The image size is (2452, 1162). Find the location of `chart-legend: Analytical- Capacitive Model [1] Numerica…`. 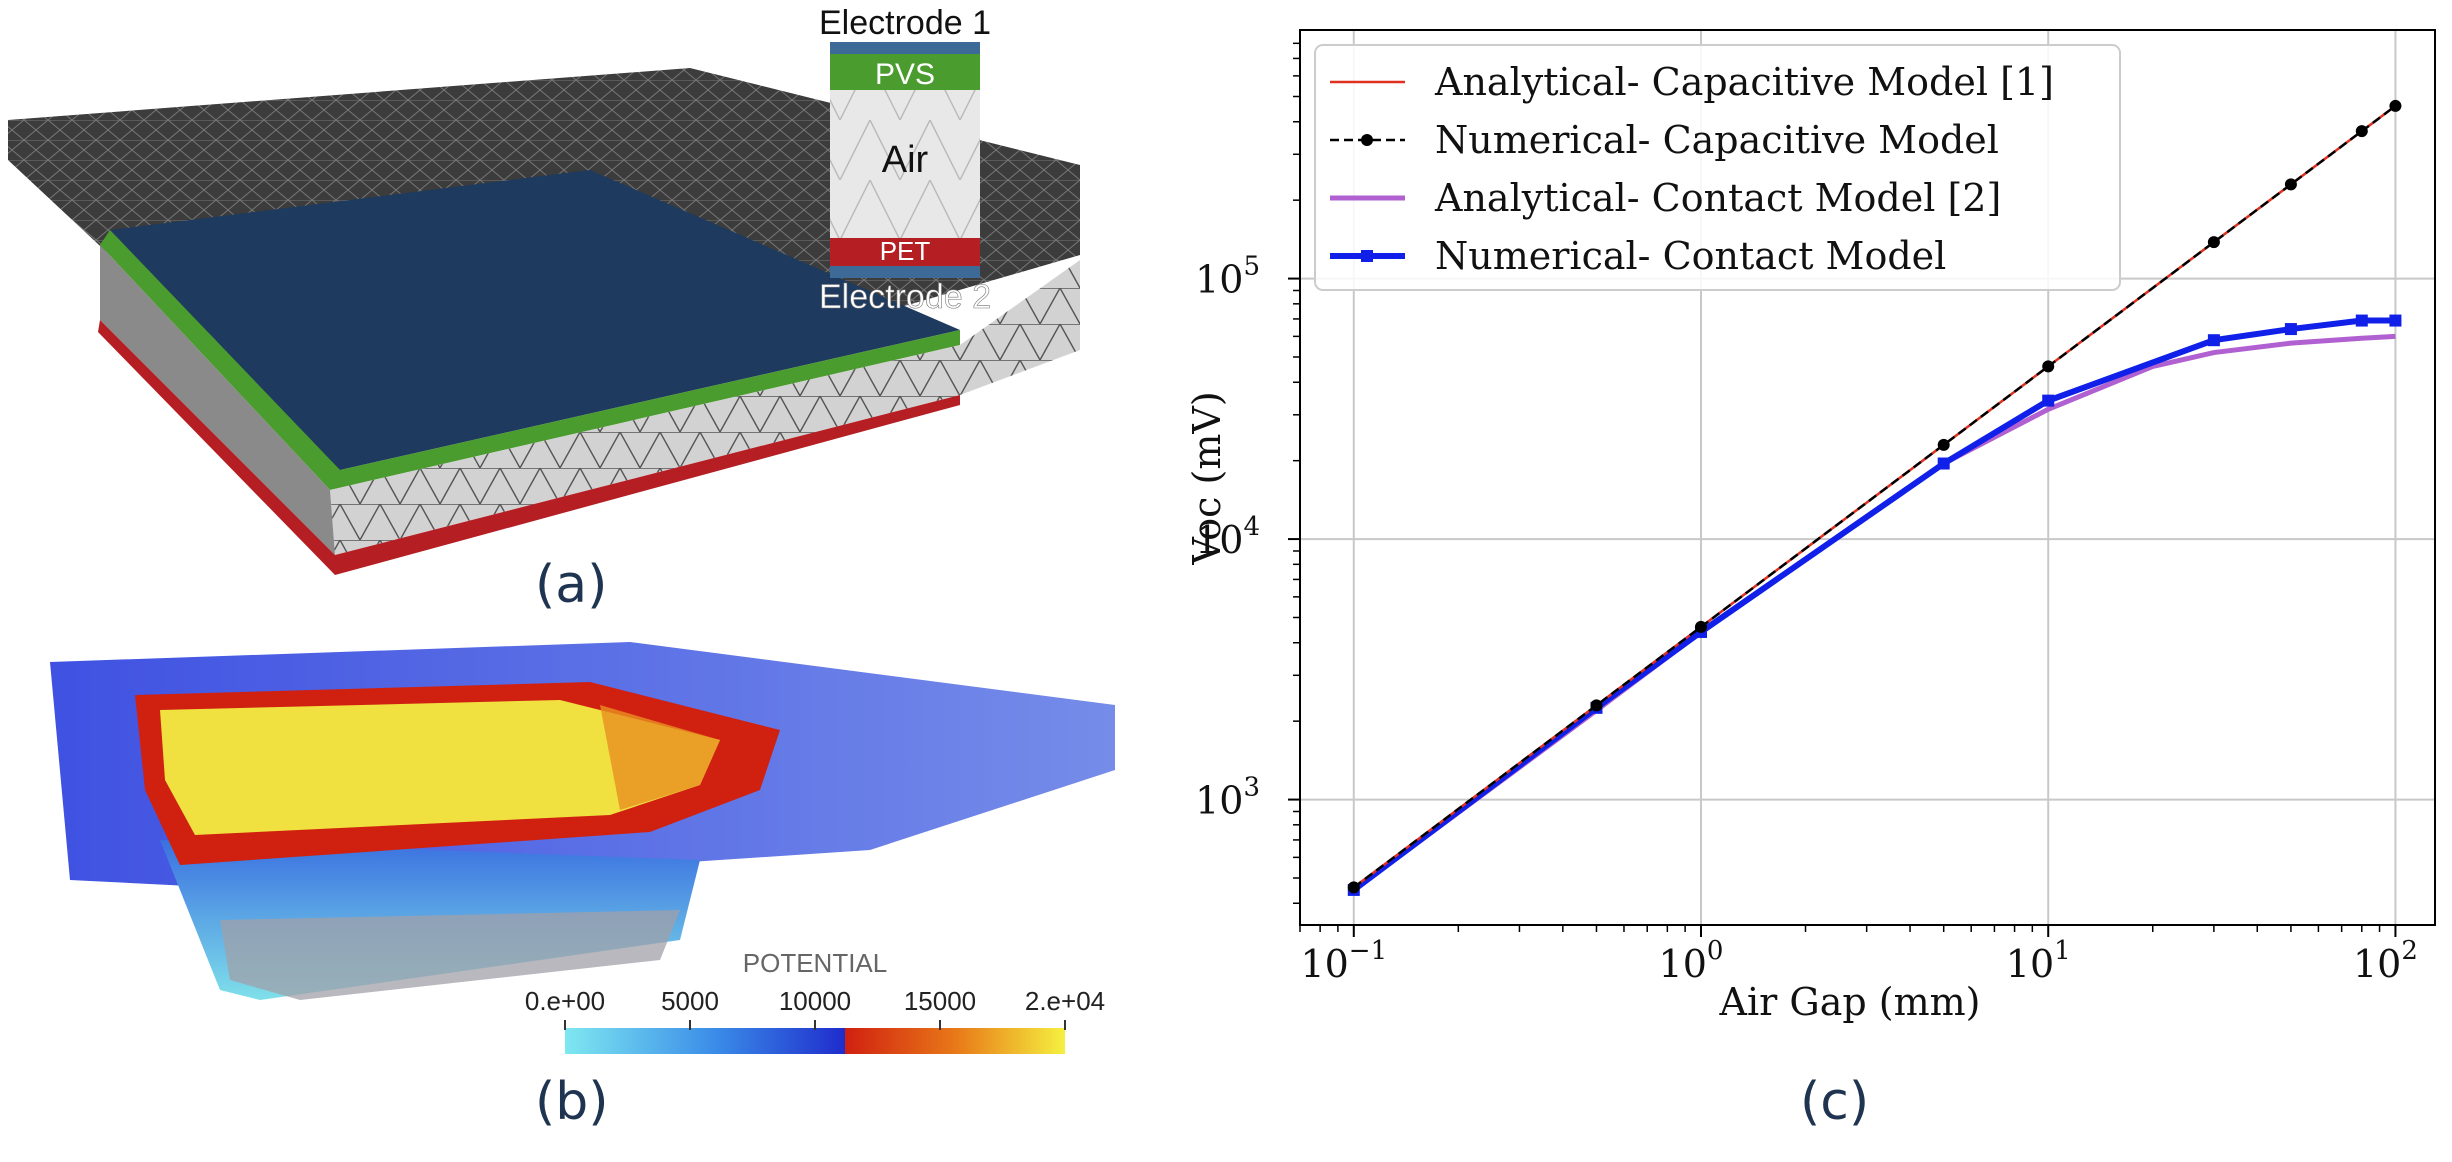

chart-legend: Analytical- Capacitive Model [1] Numerica… is located at coordinates (1717, 167).